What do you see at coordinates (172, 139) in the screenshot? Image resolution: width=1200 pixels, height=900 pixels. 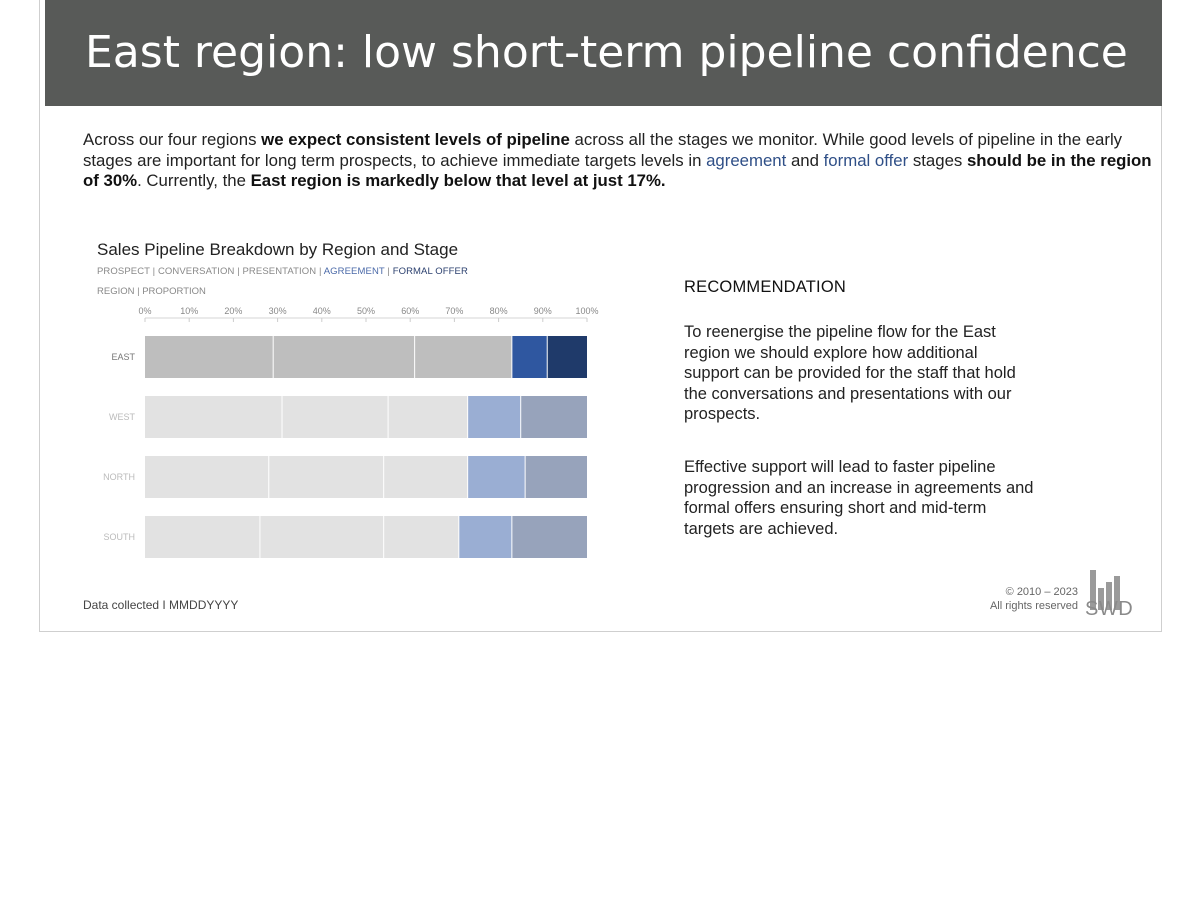 I see `intro-text-1: Across our four regions` at bounding box center [172, 139].